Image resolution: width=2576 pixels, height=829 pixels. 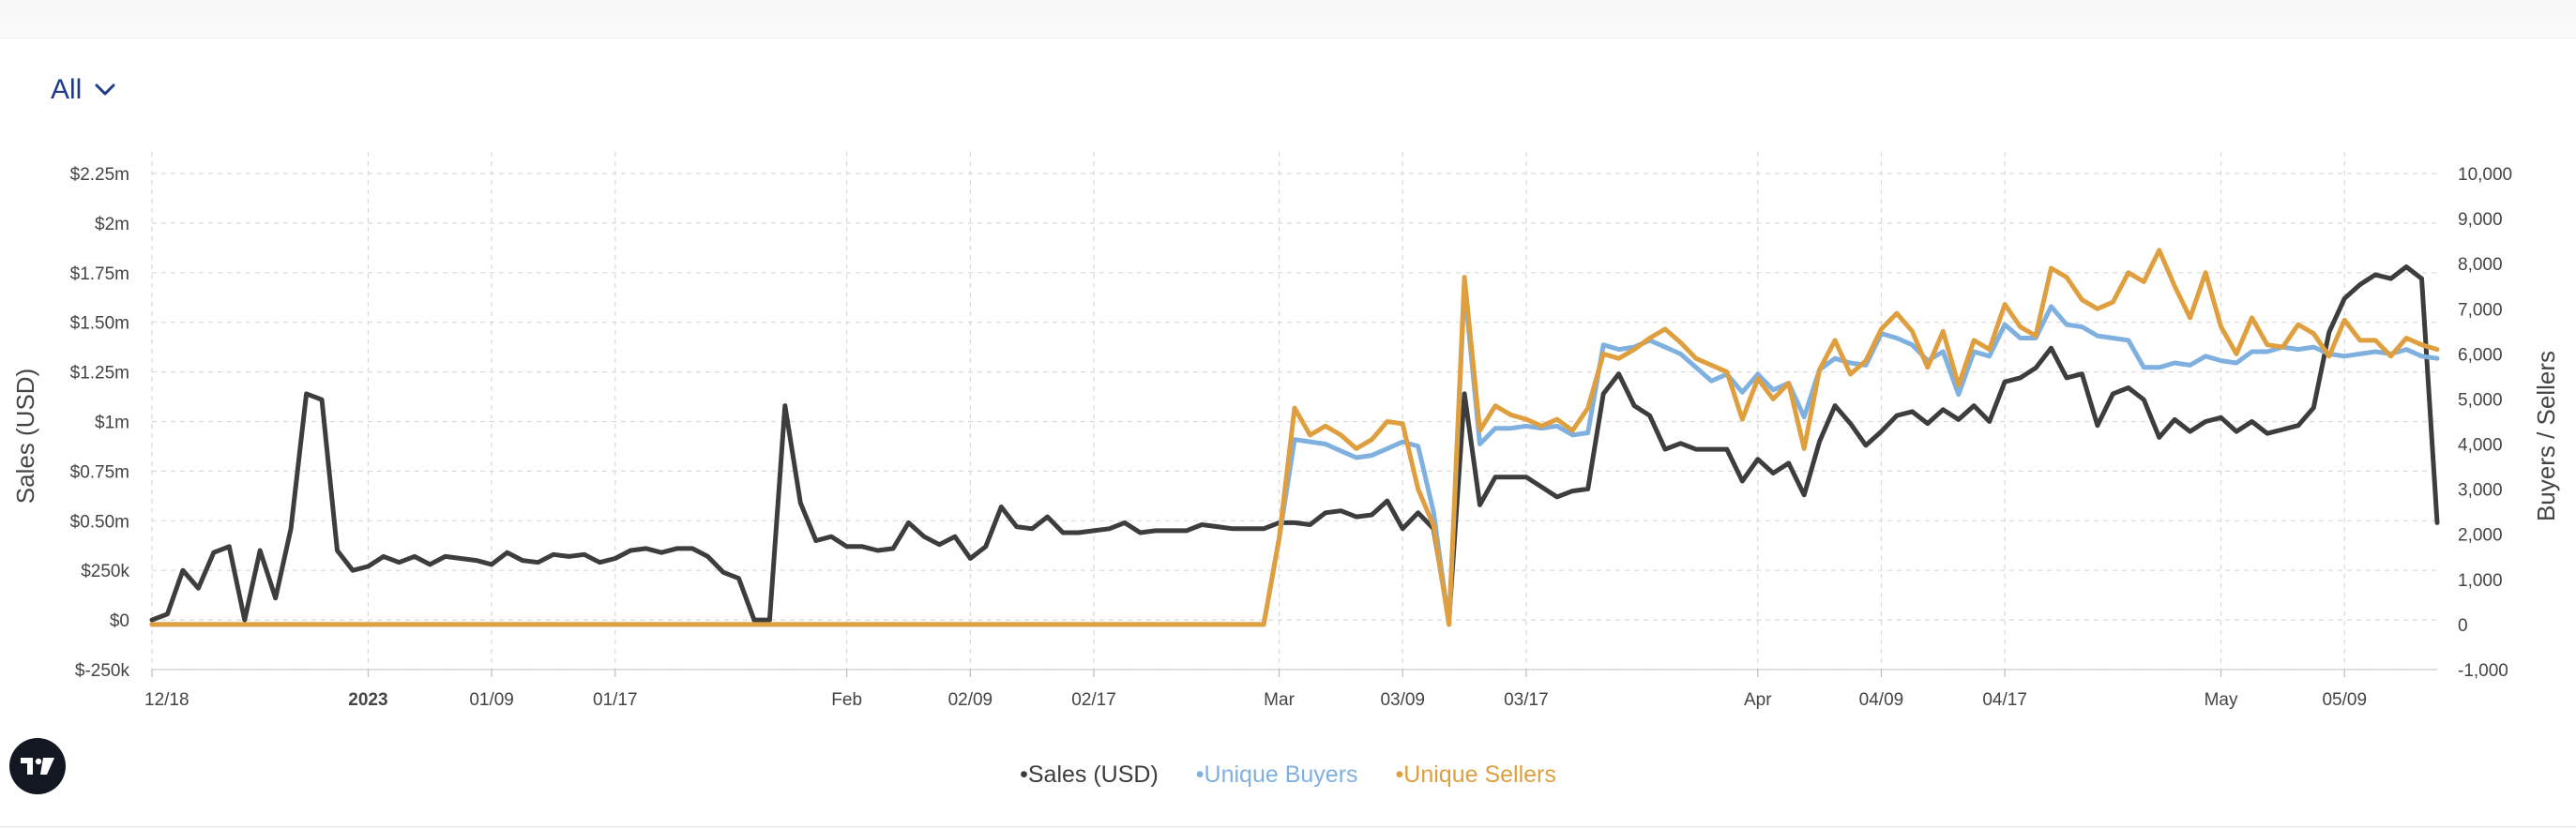 What do you see at coordinates (99, 324) in the screenshot?
I see `y-tick-label-left: $1.50m` at bounding box center [99, 324].